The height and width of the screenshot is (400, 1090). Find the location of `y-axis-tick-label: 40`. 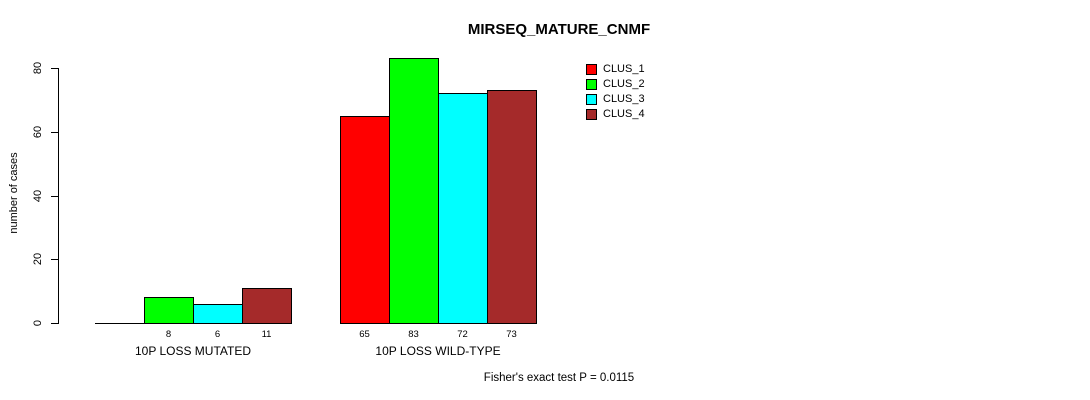

y-axis-tick-label: 40 is located at coordinates (38, 196).